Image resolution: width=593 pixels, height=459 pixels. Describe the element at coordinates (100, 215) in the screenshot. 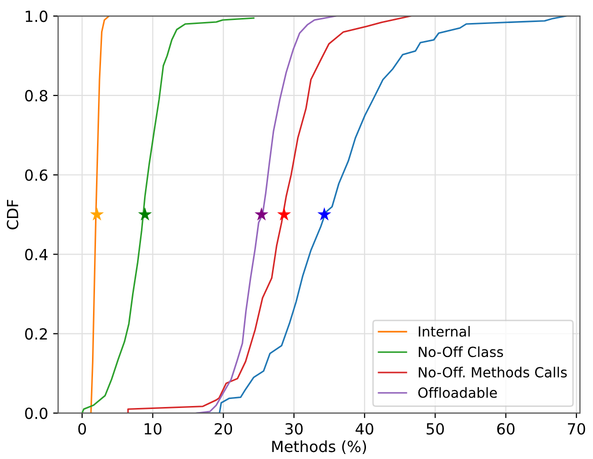

I see `line-series` at that location.